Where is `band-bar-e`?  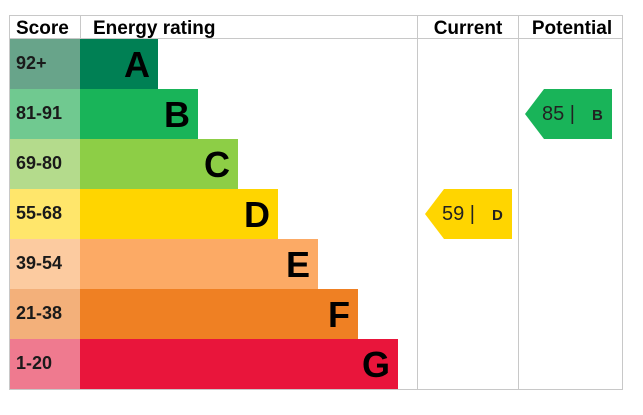 band-bar-e is located at coordinates (199, 264).